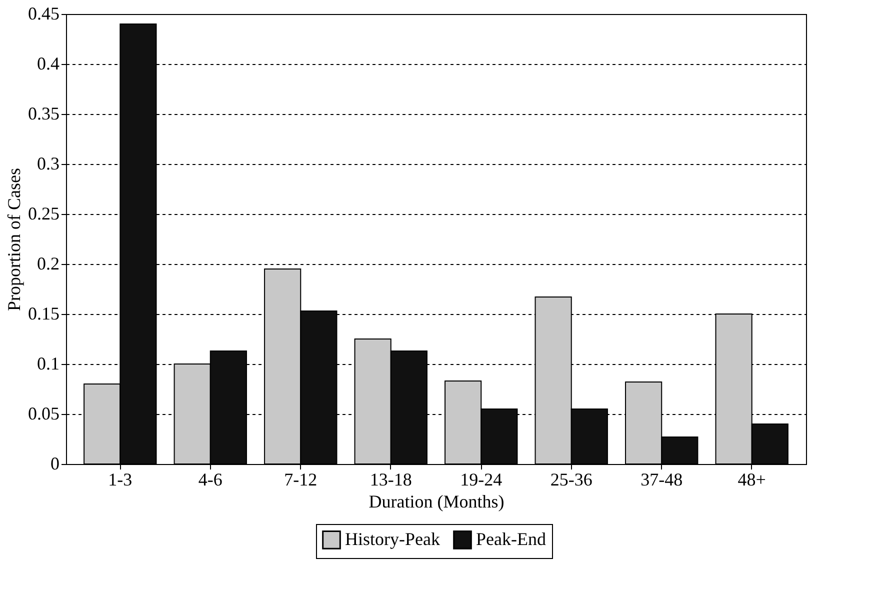  Describe the element at coordinates (48, 264) in the screenshot. I see `y-tick-label: 0.2` at that location.